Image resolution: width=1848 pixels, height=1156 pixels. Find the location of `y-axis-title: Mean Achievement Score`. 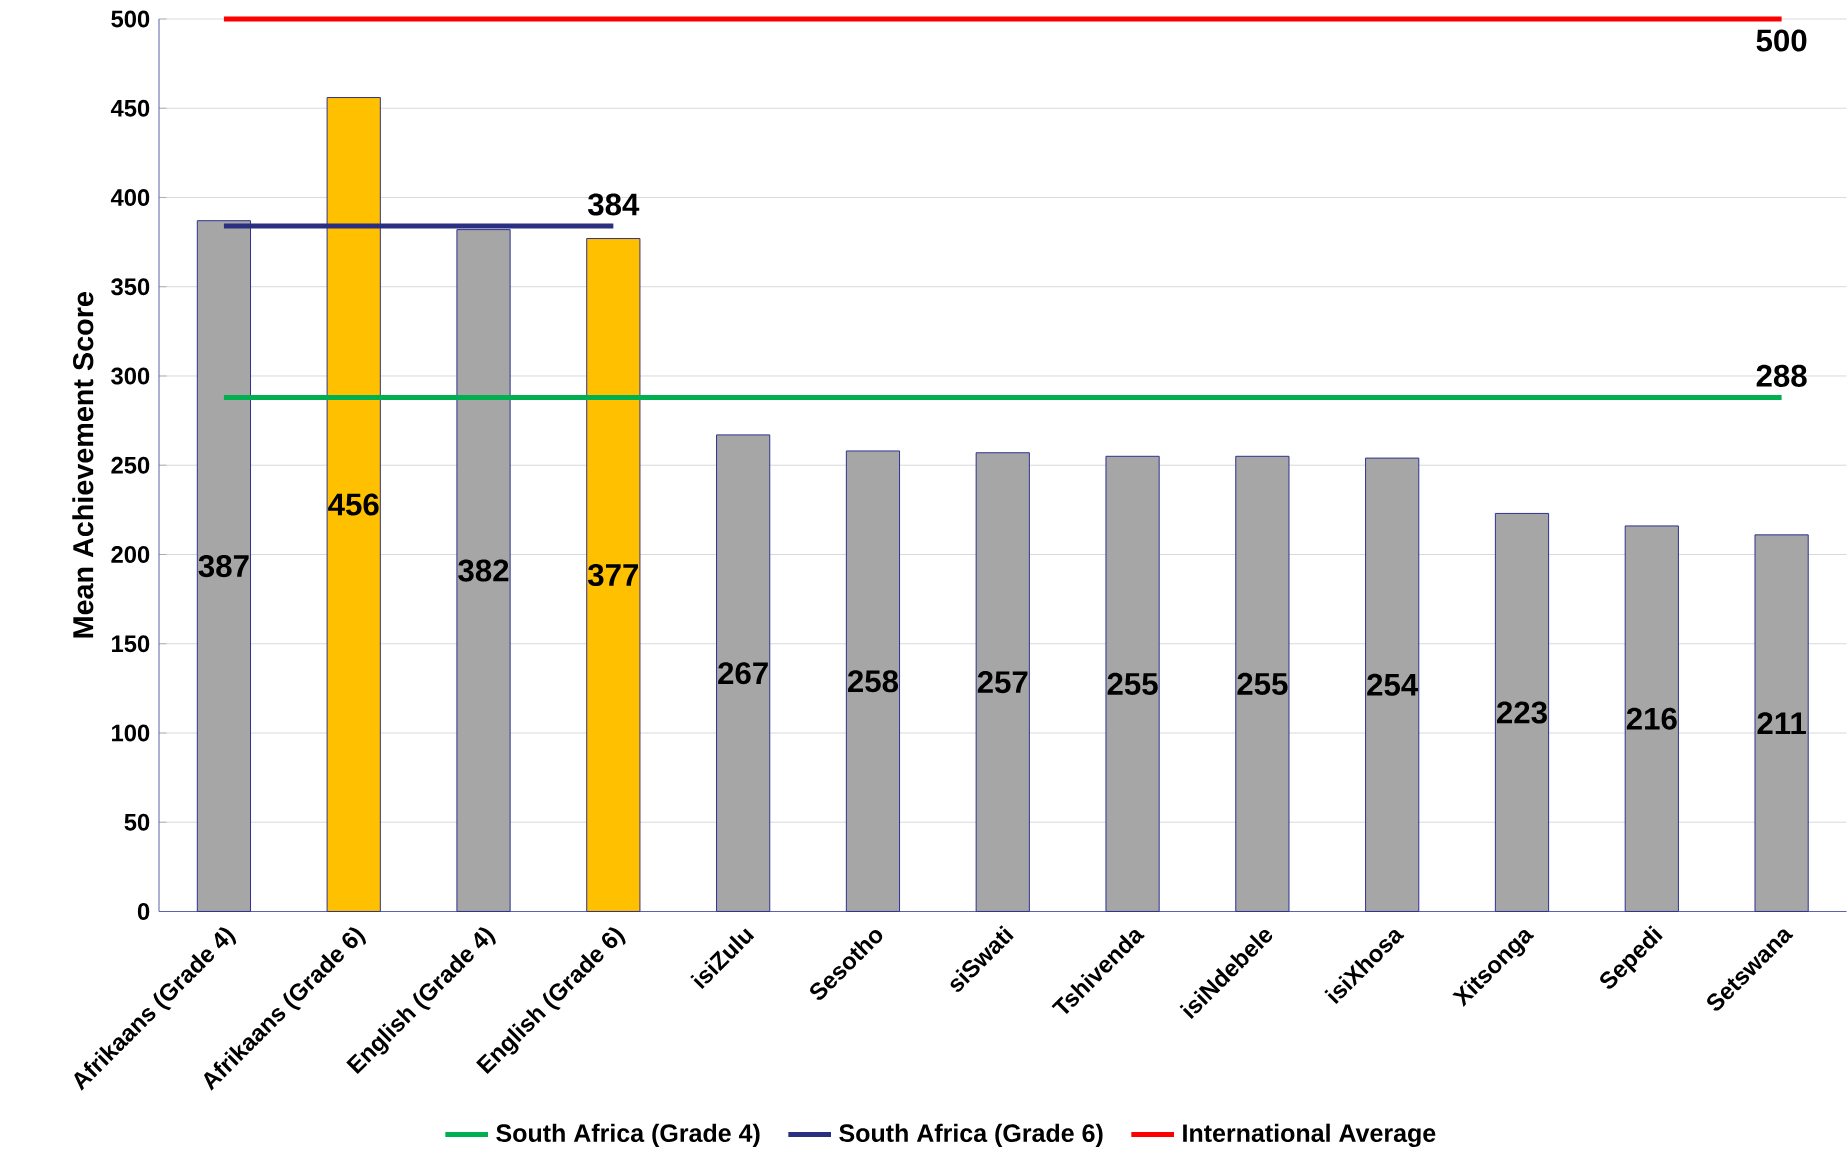

y-axis-title: Mean Achievement Score is located at coordinates (83, 465).